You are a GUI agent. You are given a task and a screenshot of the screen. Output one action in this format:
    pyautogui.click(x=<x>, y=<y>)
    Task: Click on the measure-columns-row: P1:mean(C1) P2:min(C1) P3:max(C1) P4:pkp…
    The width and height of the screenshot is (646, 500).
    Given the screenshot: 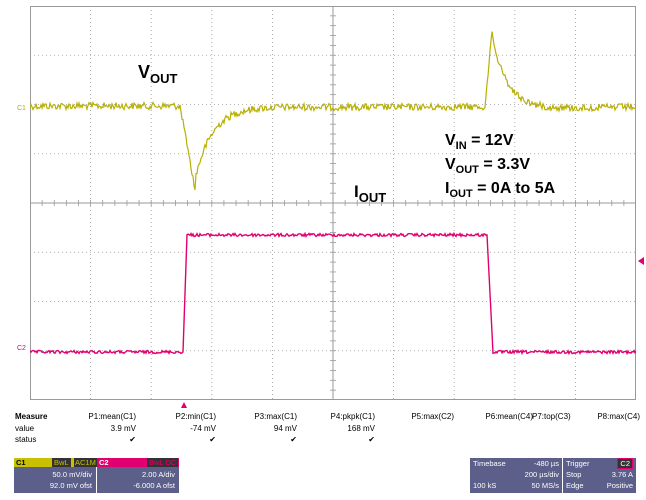 What is the action you would take?
    pyautogui.click(x=323, y=417)
    